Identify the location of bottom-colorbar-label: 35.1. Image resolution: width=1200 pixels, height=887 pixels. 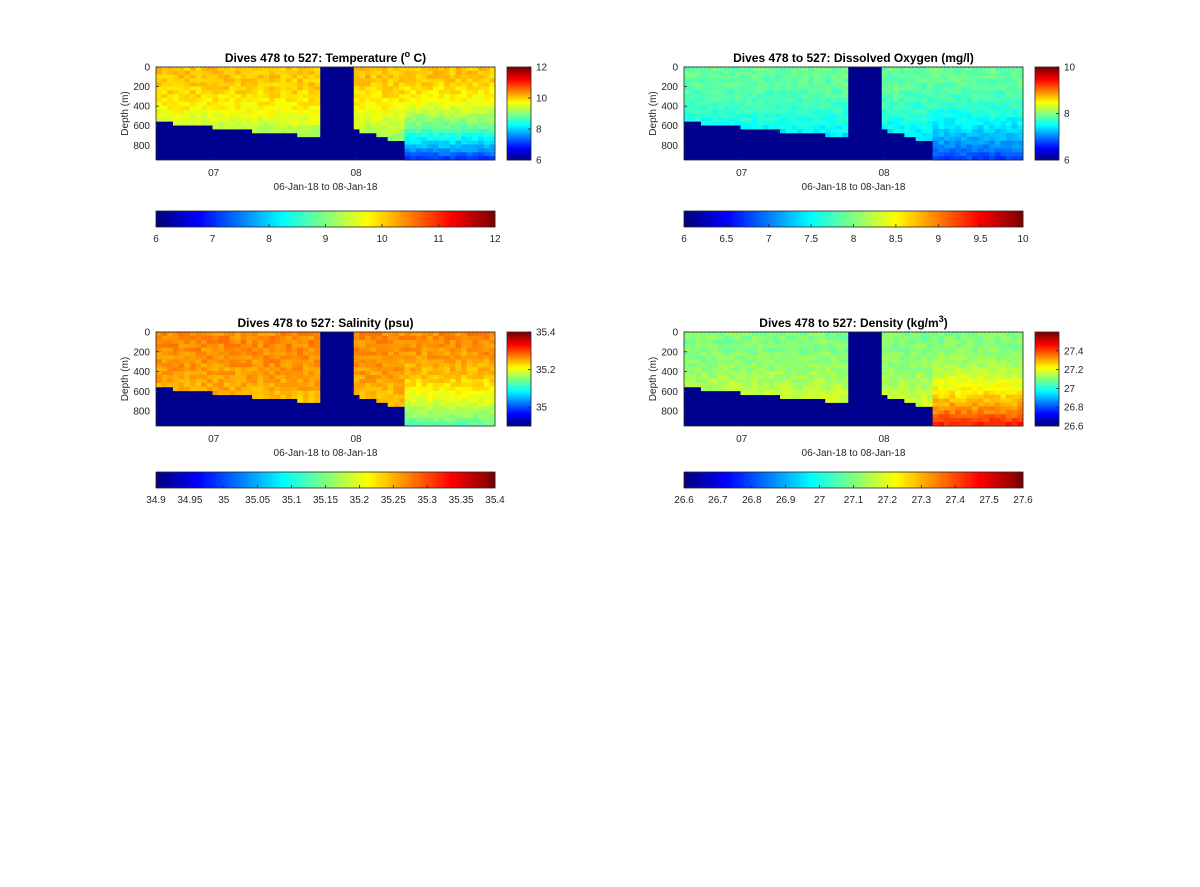
(292, 500).